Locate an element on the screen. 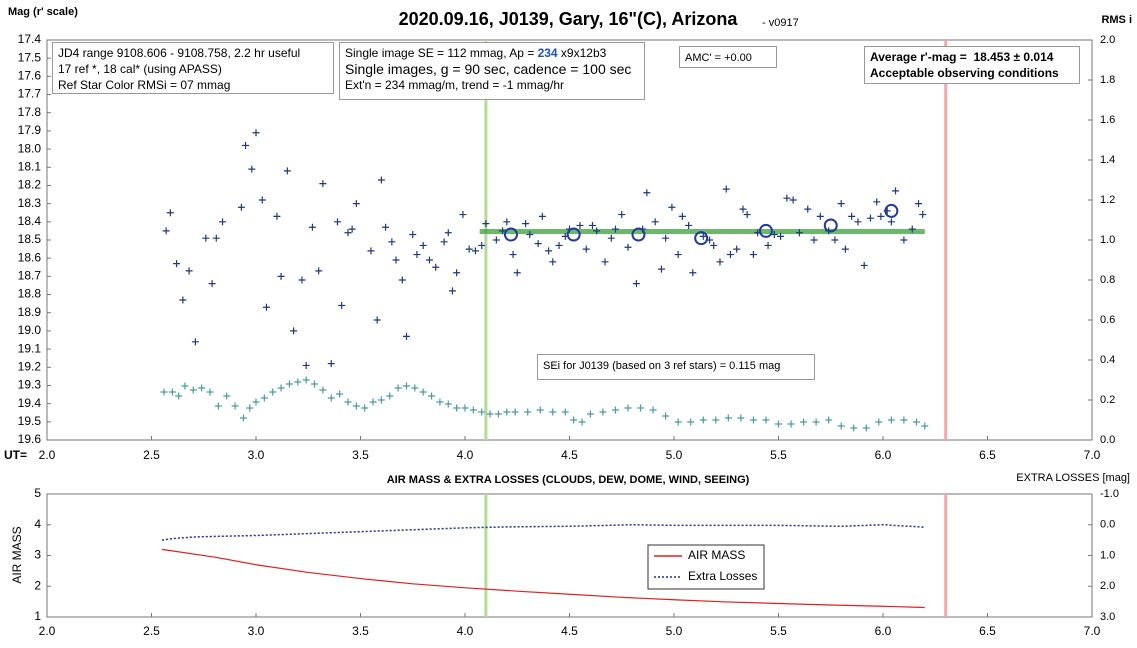 The image size is (1137, 648). y2-tick-label: 3.0 is located at coordinates (1107, 617).